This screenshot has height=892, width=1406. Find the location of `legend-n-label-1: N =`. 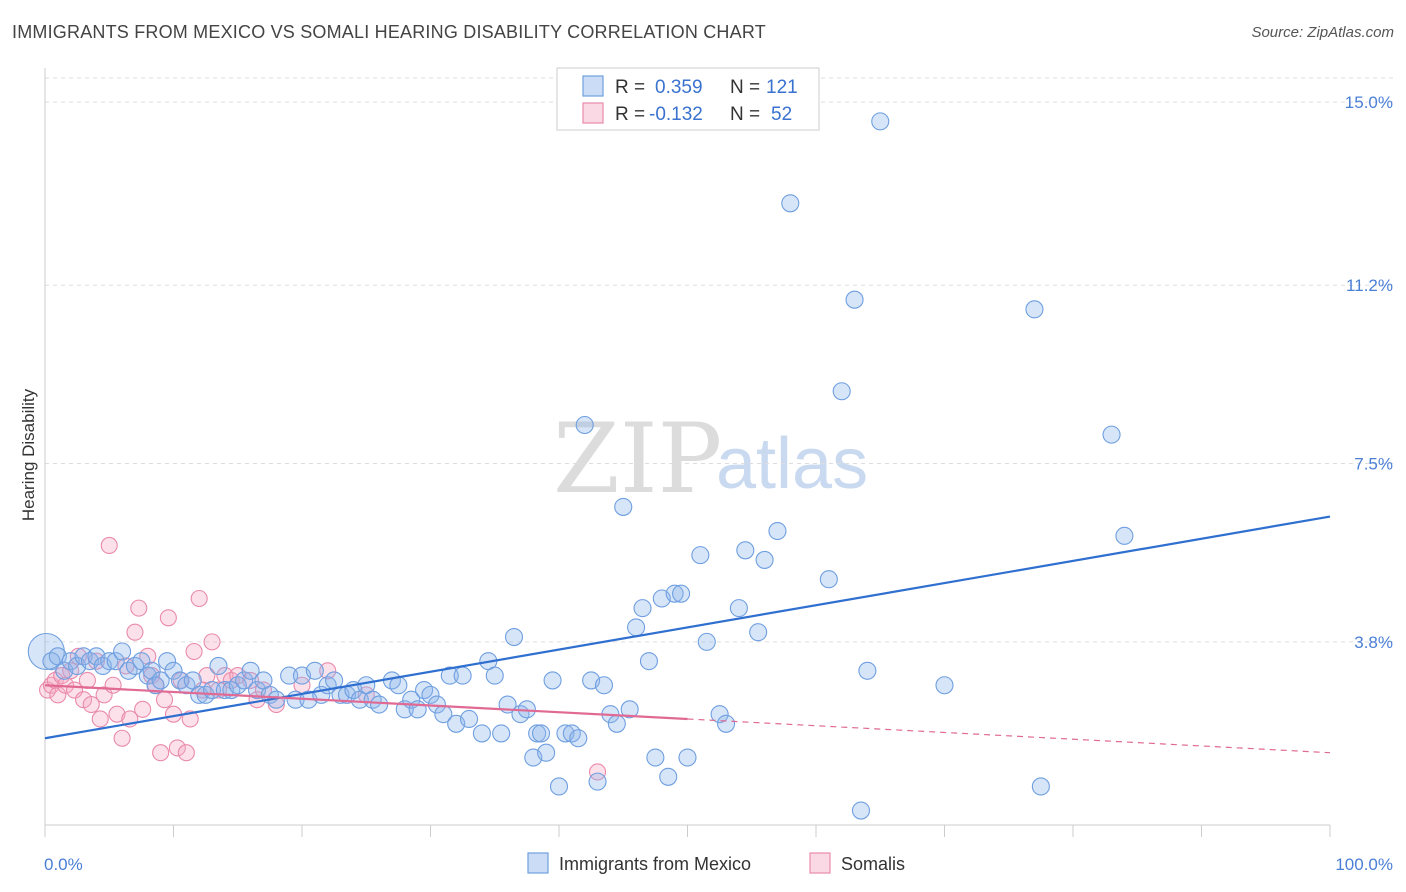

legend-n-label-1: N = is located at coordinates (745, 87).